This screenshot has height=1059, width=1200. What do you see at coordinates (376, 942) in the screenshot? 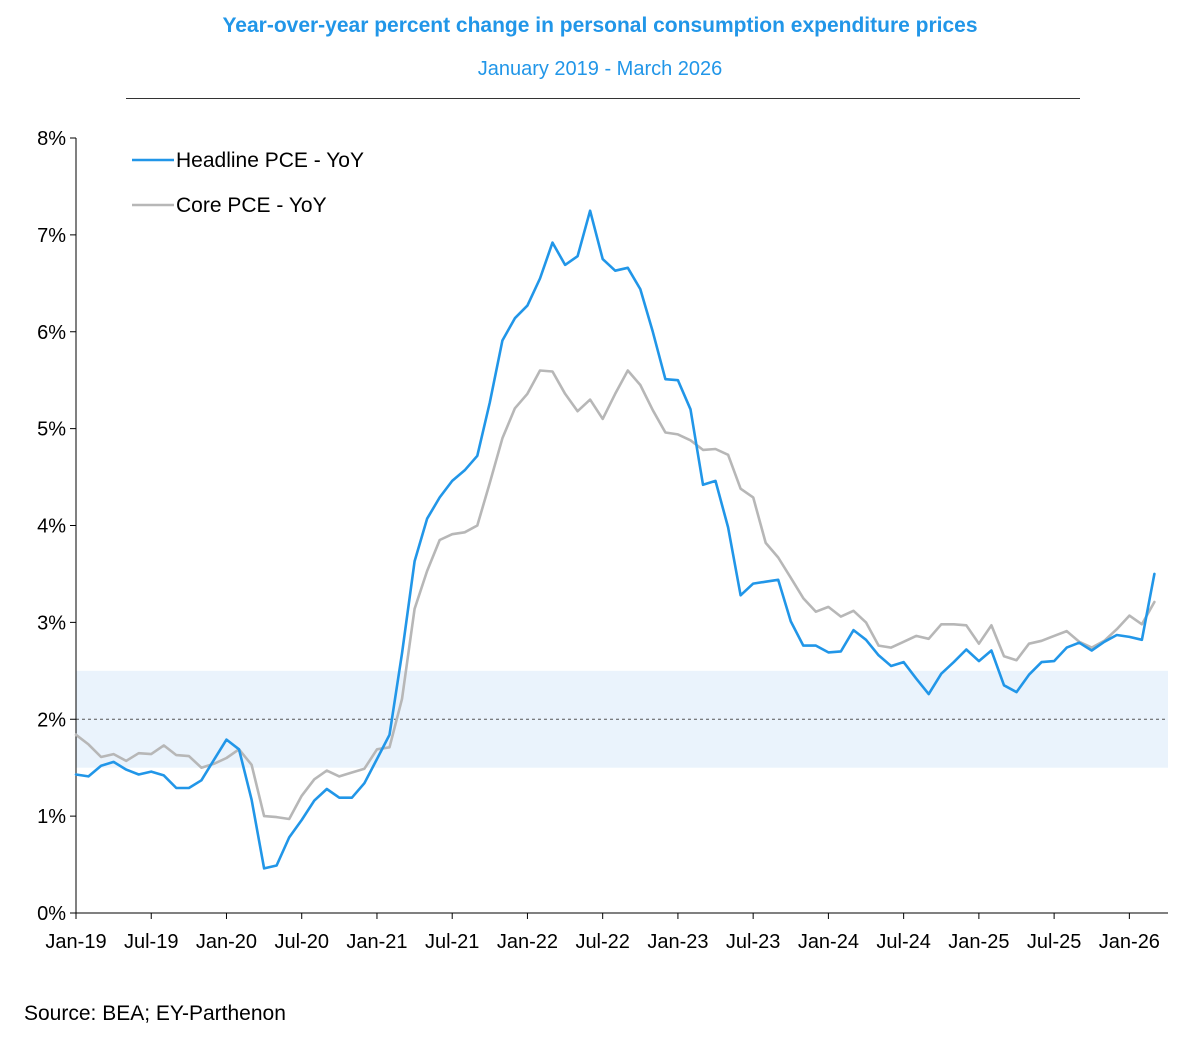
I see `x-tick-label: Jan-21` at bounding box center [376, 942].